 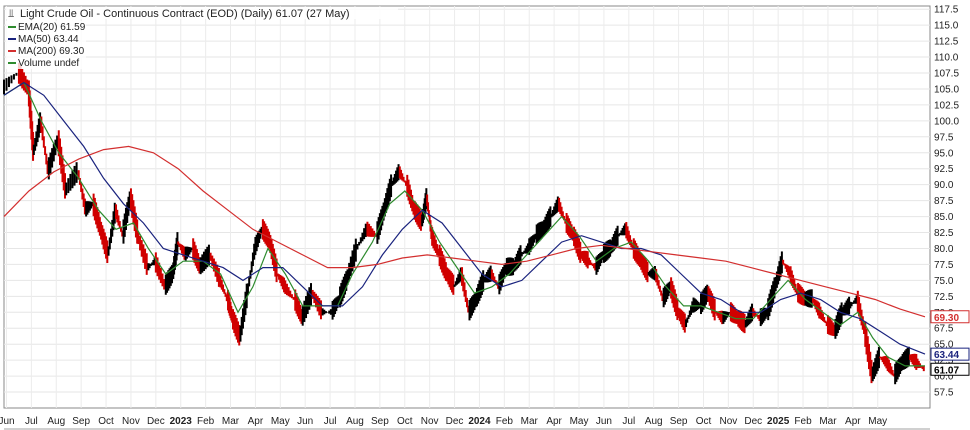 What do you see at coordinates (944, 361) in the screenshot?
I see `y-tick-label: 62.5` at bounding box center [944, 361].